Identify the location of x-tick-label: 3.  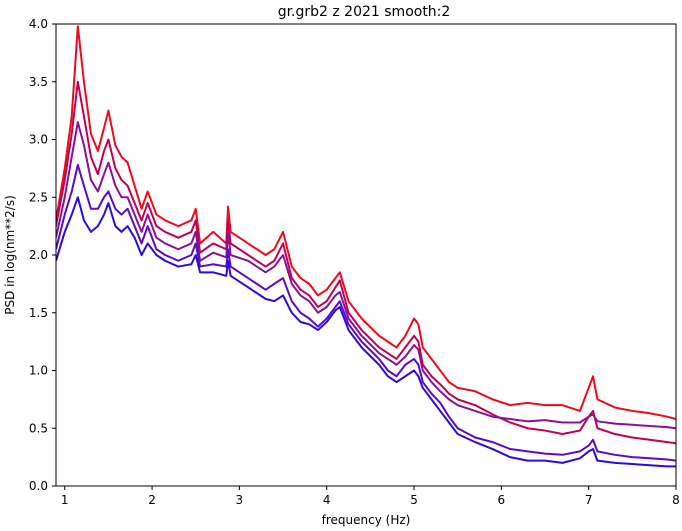
(240, 500).